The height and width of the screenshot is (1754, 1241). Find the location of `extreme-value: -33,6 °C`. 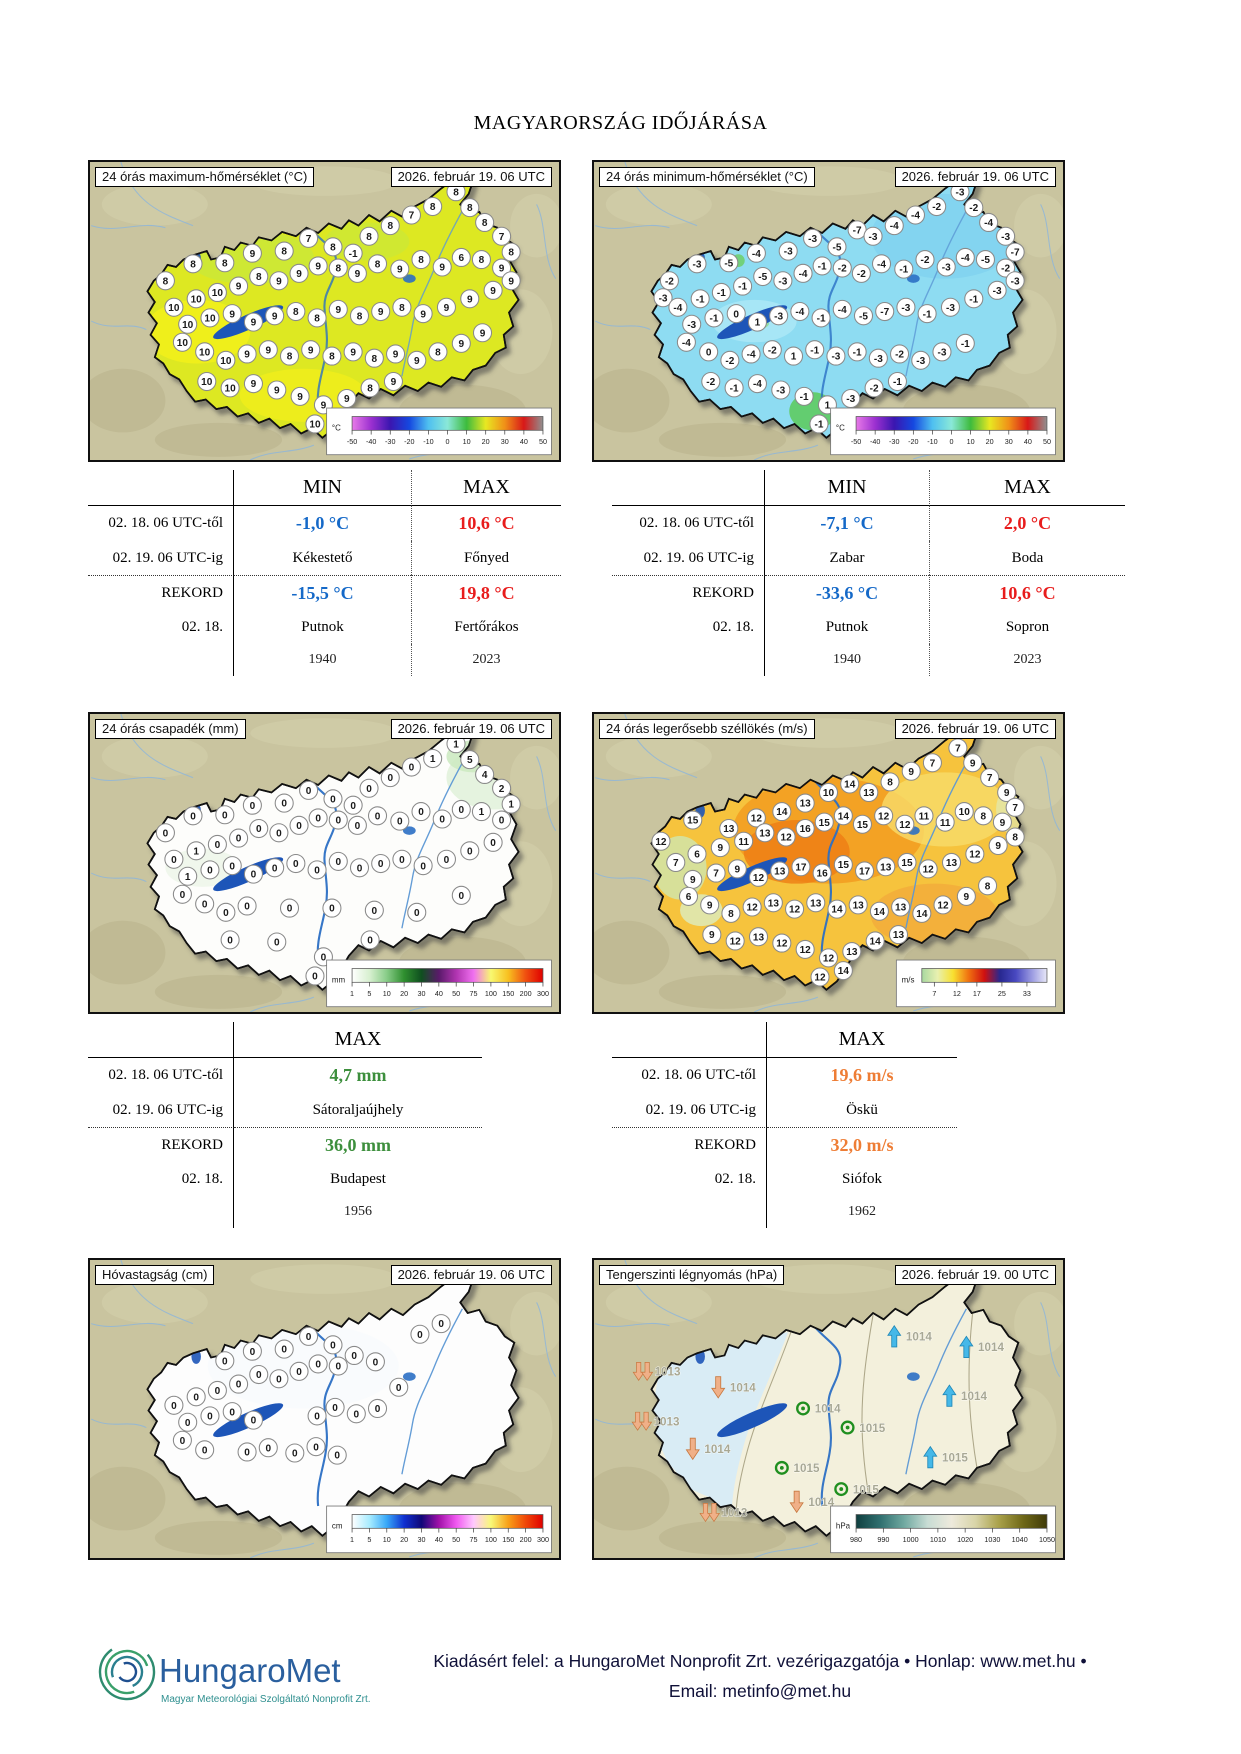

extreme-value: -33,6 °C is located at coordinates (847, 592).